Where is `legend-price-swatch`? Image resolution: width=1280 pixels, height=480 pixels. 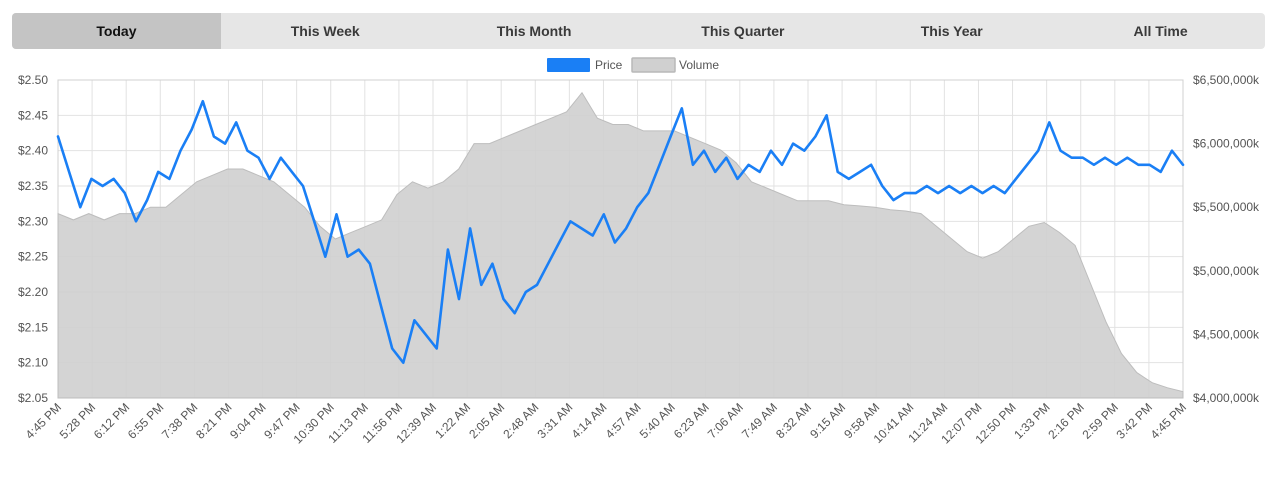 legend-price-swatch is located at coordinates (568, 65).